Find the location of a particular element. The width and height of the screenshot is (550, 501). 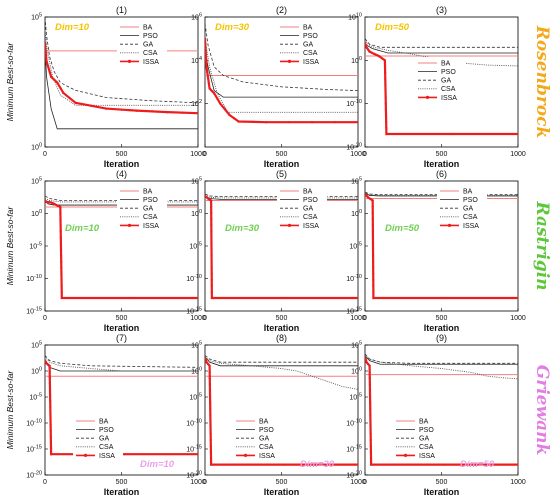

series-ga is located at coordinates (121, 60).